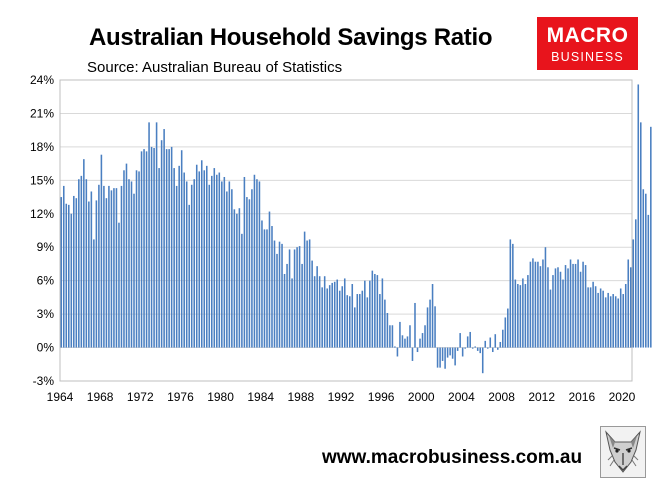  What do you see at coordinates (300, 397) in the screenshot?
I see `x-tick-label: 1988` at bounding box center [300, 397].